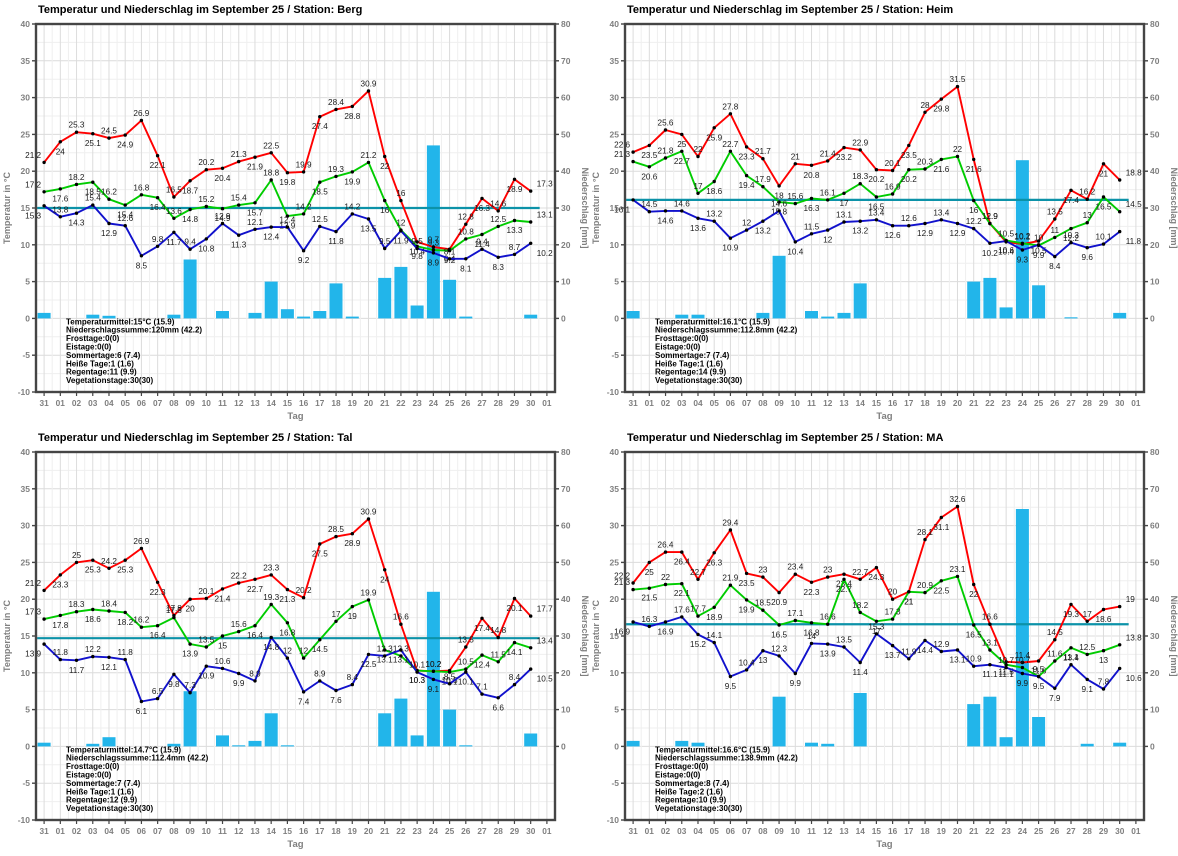 Image resolution: width=1178 pixels, height=856 pixels. Describe the element at coordinates (714, 137) in the screenshot. I see `svg-text: 25.9` at that location.